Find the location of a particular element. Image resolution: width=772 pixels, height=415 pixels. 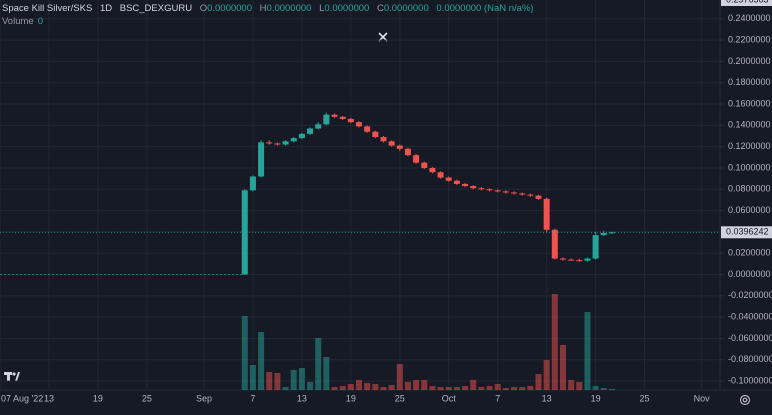

y-tick-label: 0.0600000 is located at coordinates (749, 210).